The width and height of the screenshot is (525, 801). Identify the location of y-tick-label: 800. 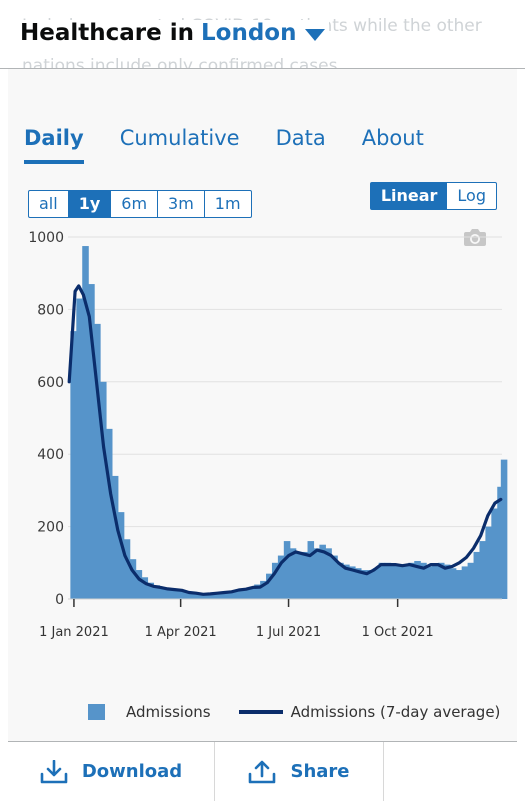
(50, 310).